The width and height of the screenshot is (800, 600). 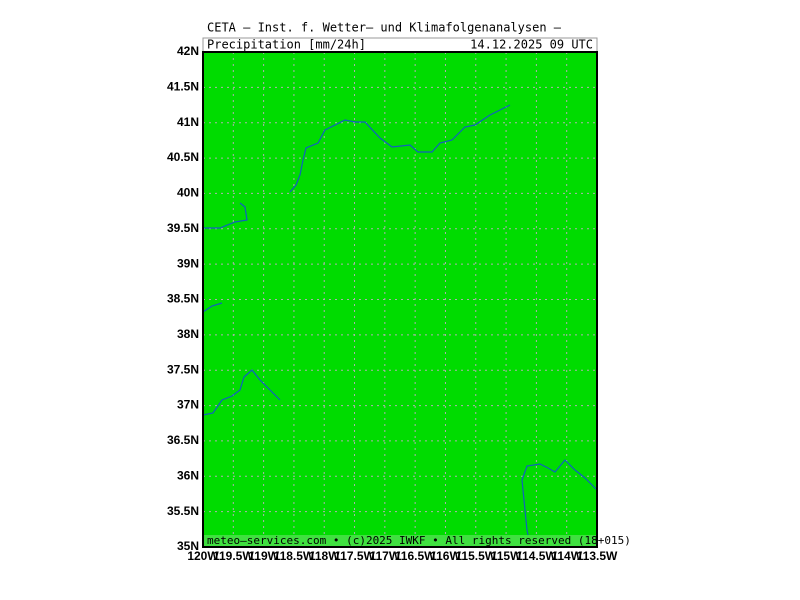 I want to click on lat-tick-label: 37.5N, so click(x=183, y=369).